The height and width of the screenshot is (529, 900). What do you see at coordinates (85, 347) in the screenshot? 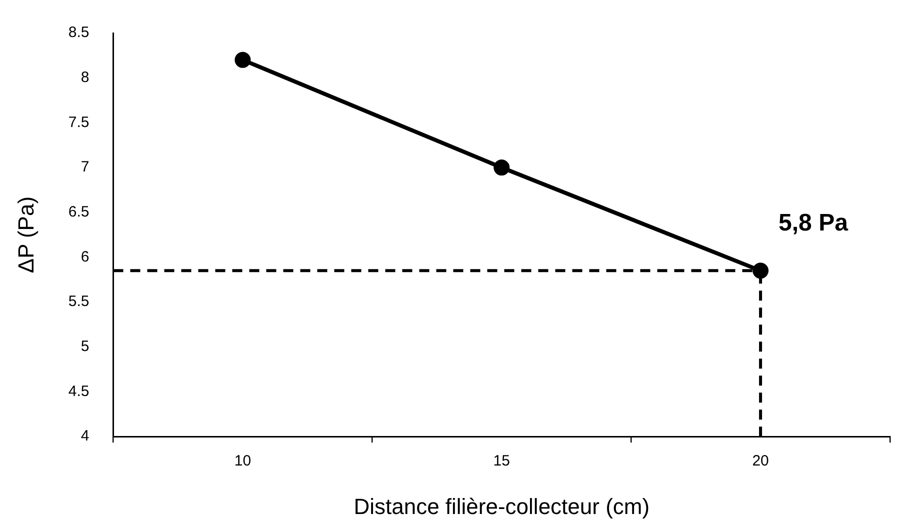
I see `y-tick-label: 5` at bounding box center [85, 347].